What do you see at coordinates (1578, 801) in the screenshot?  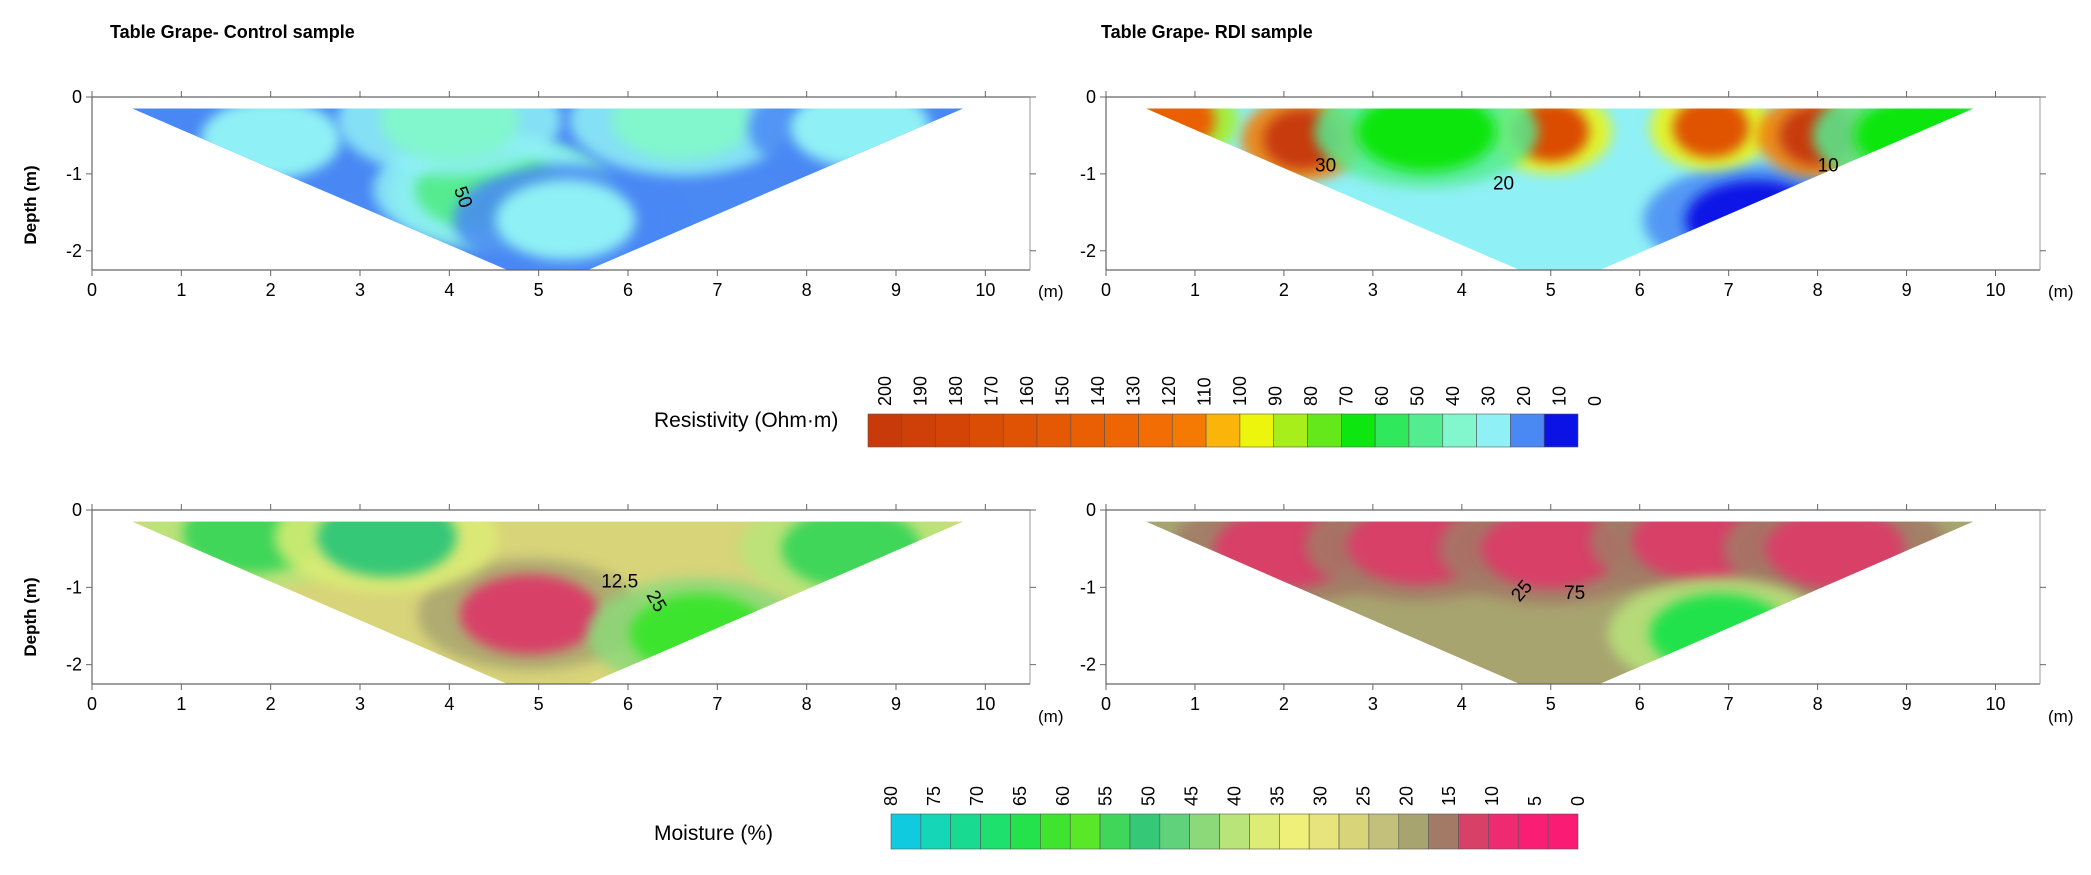 I see `colorbar-tick-label: 0` at bounding box center [1578, 801].